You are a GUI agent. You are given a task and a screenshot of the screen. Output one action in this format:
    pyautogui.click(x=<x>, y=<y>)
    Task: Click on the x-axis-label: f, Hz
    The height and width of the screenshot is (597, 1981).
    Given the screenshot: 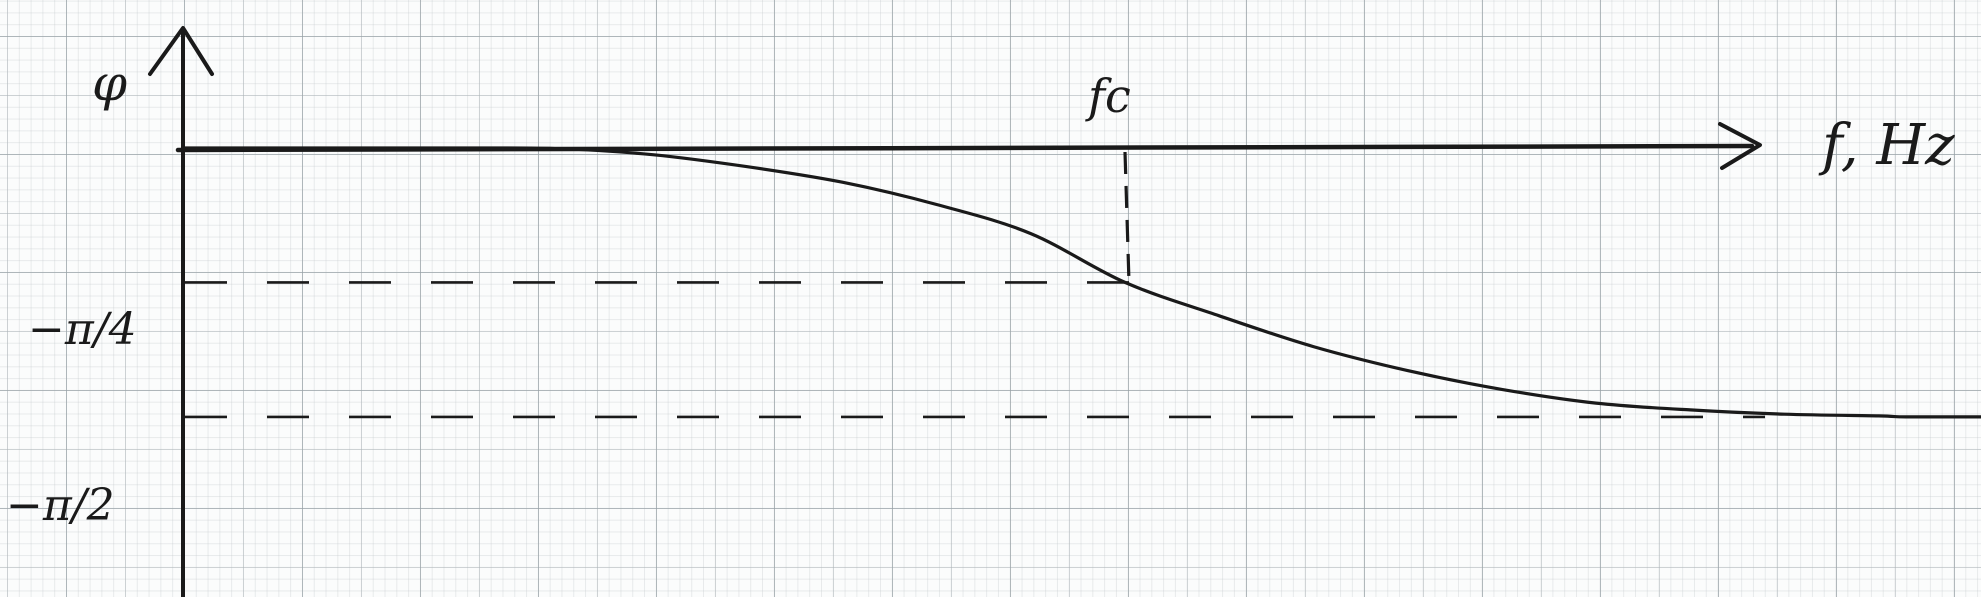 What is the action you would take?
    pyautogui.click(x=1886, y=145)
    